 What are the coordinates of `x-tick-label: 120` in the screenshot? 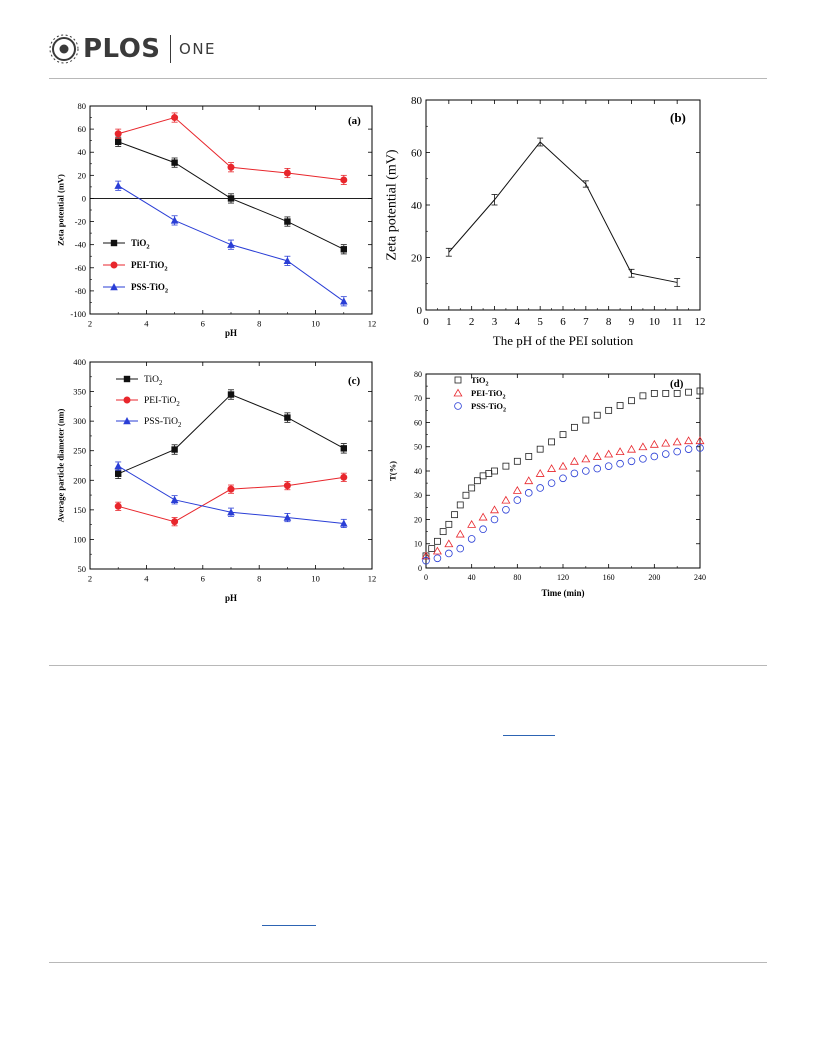 It's located at (563, 577).